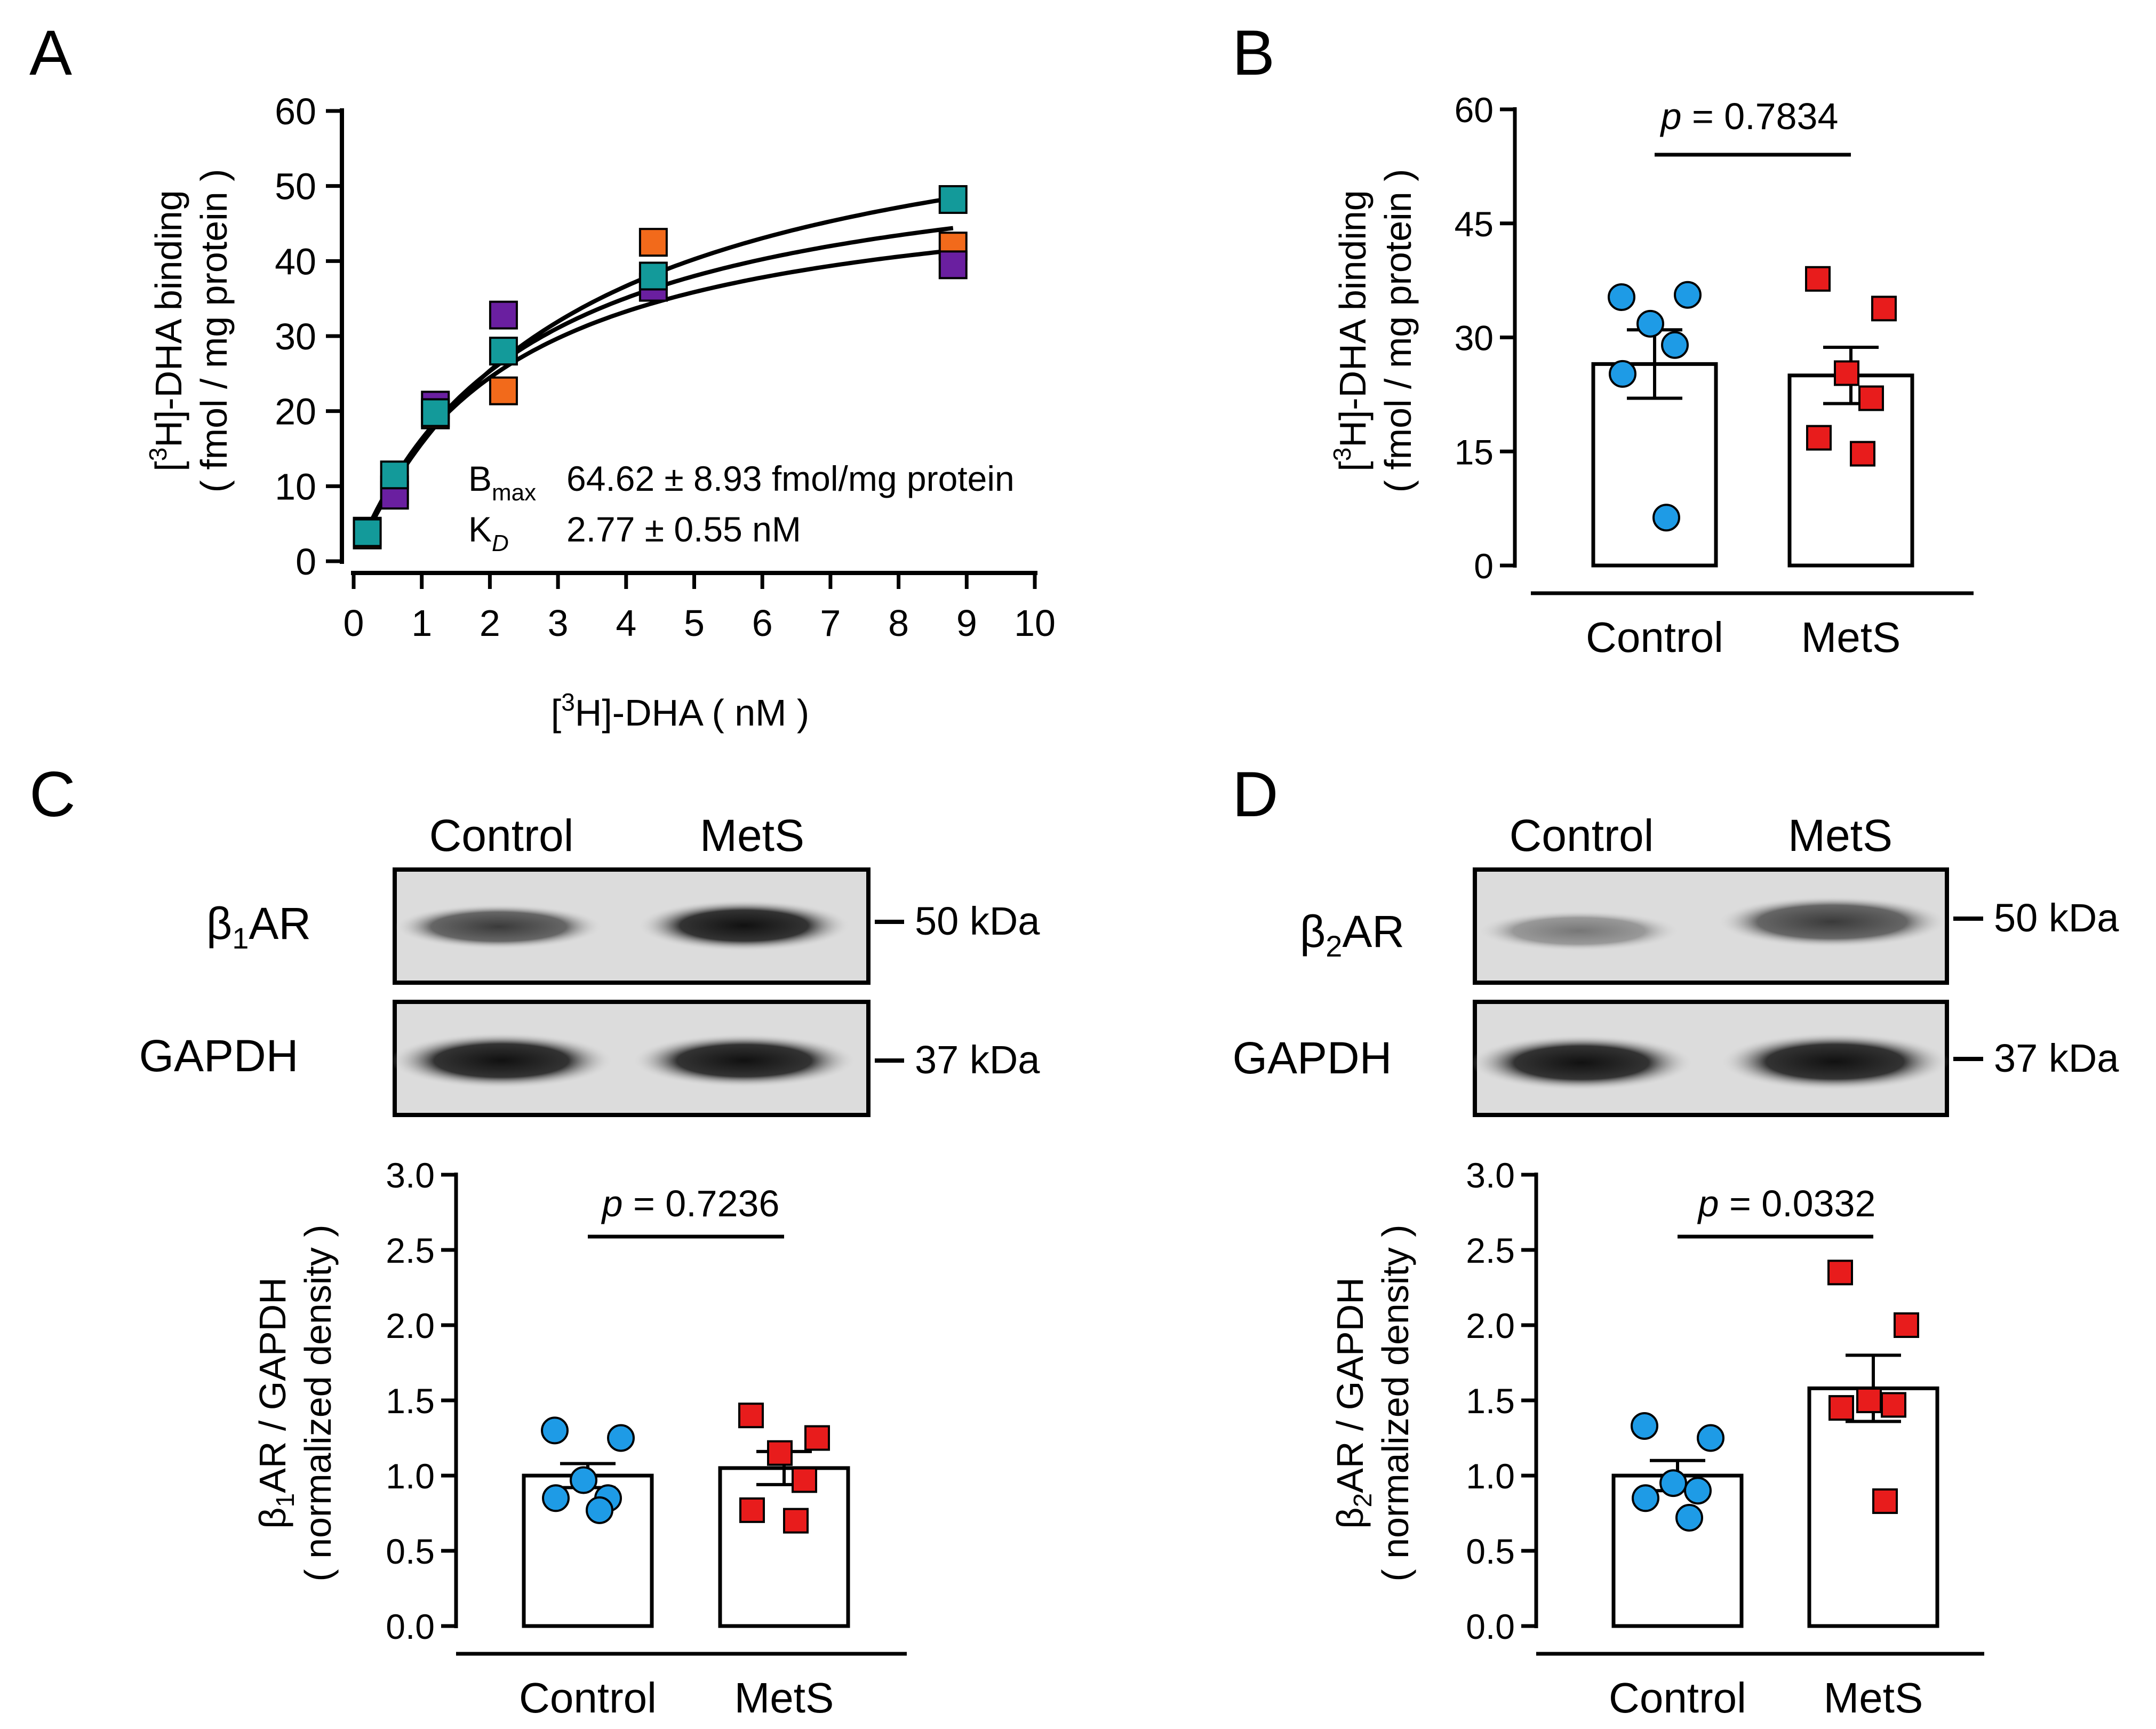 This screenshot has width=2156, height=1729. Describe the element at coordinates (1725, 1439) in the screenshot. I see `panel-d-plot: 0.0 0.5 1.0 1.5 2.0 2.5 3.0 Control MetS` at that location.